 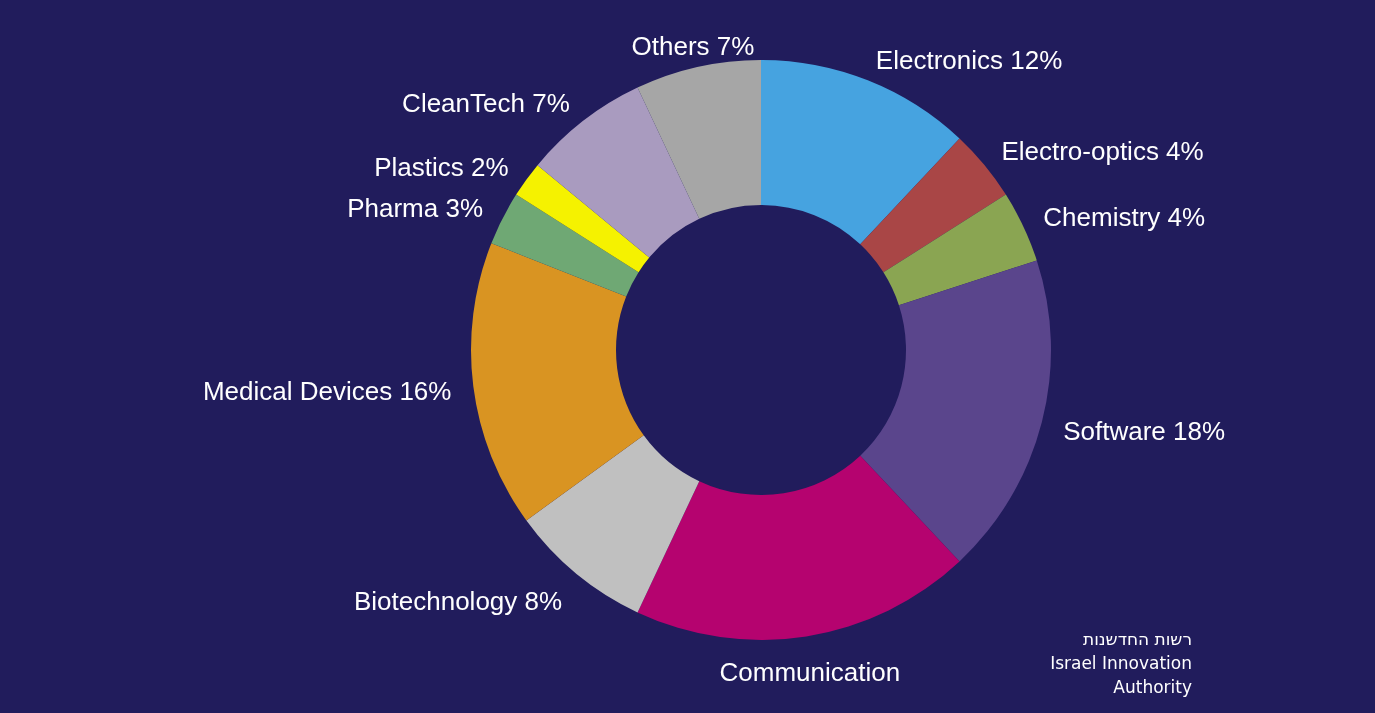 I want to click on slice-label: Chemistry 4%, so click(x=1124, y=217).